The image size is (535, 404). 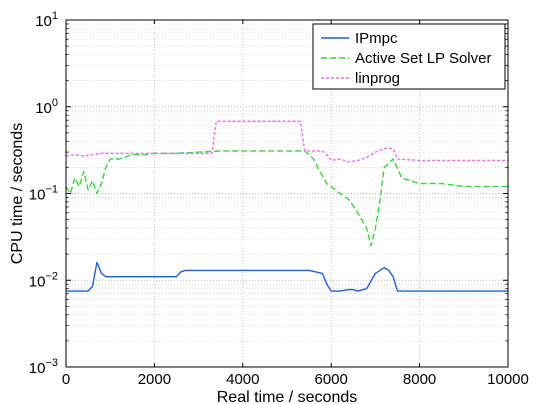 I want to click on y-tick-label: 10¹, so click(x=46, y=20).